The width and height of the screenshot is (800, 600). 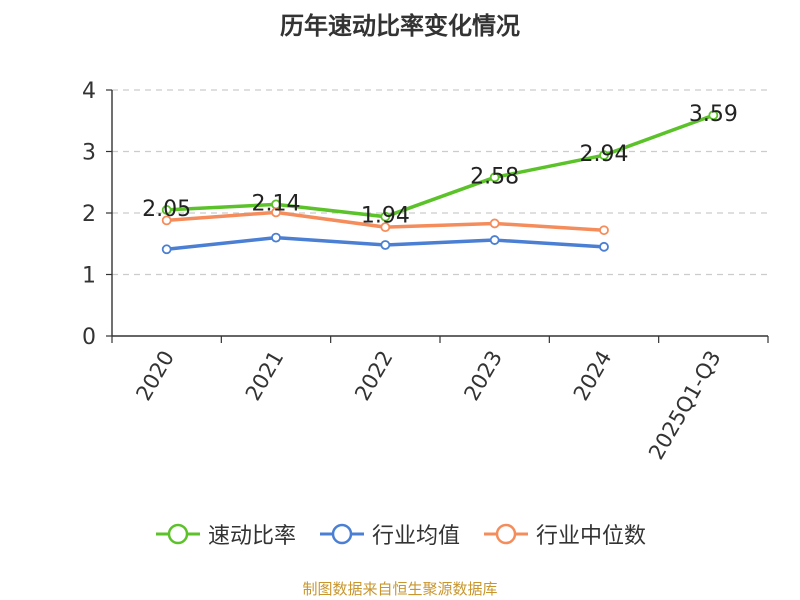 What do you see at coordinates (251, 536) in the screenshot?
I see `legend-label: 速动比率` at bounding box center [251, 536].